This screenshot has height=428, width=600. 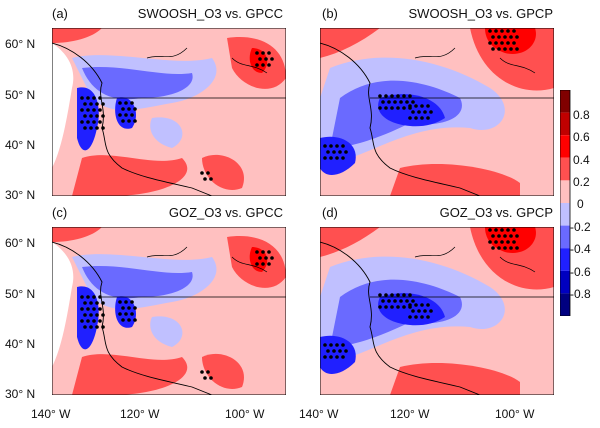 What do you see at coordinates (225, 212) in the screenshot?
I see `panel-c-title: GOZ_O3 vs. GPCC` at bounding box center [225, 212].